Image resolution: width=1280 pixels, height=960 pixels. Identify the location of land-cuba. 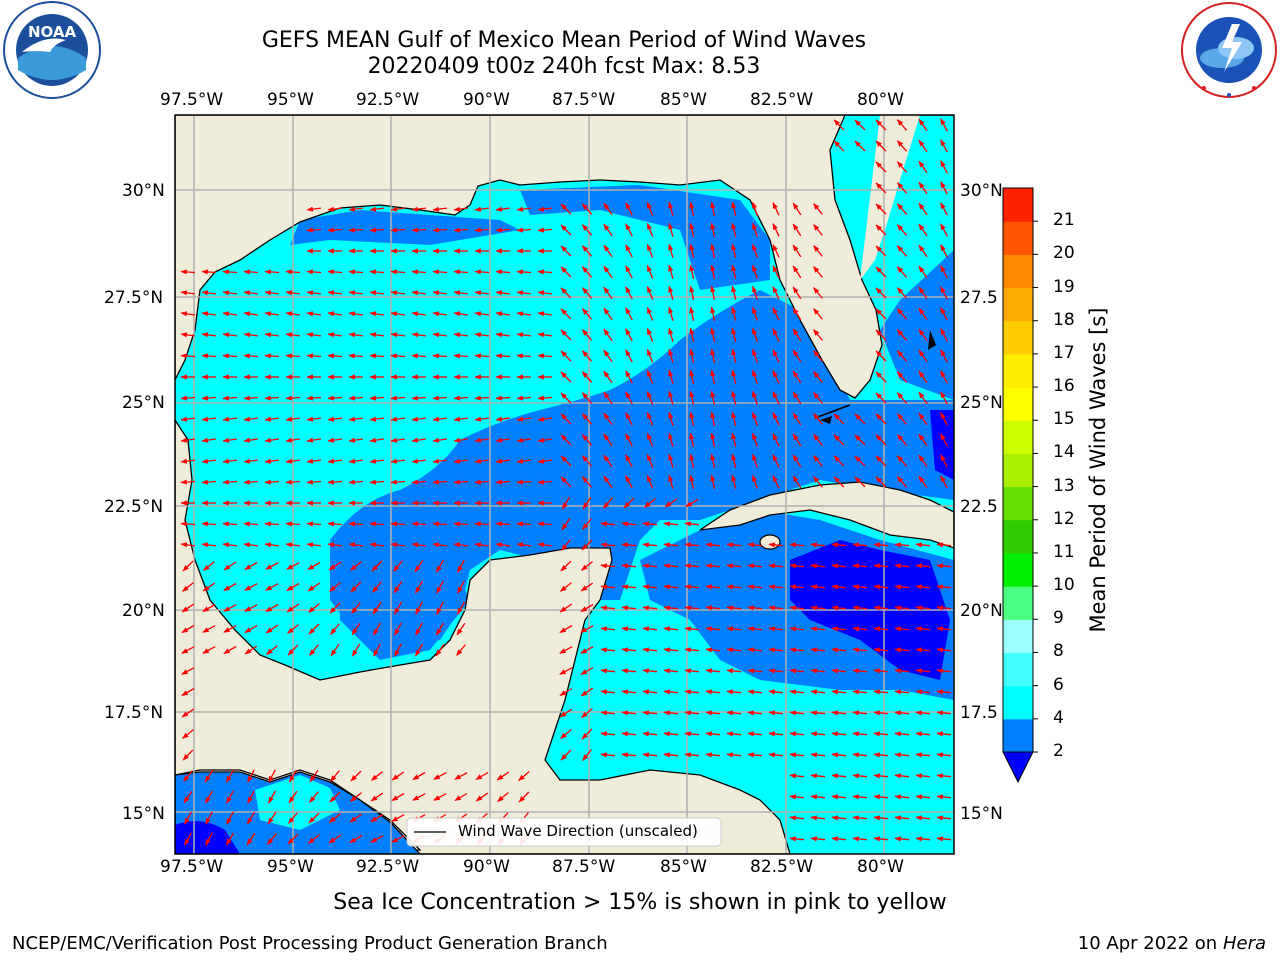
(826, 515).